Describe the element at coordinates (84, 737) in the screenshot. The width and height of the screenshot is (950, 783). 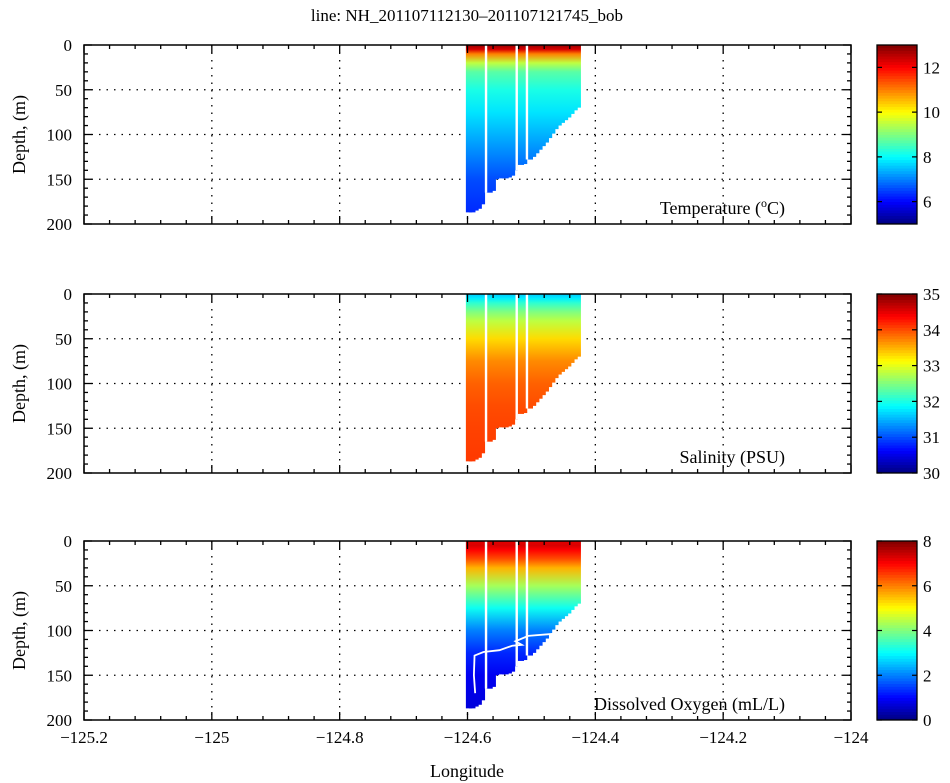
I see `x-tick-label: −125.2` at that location.